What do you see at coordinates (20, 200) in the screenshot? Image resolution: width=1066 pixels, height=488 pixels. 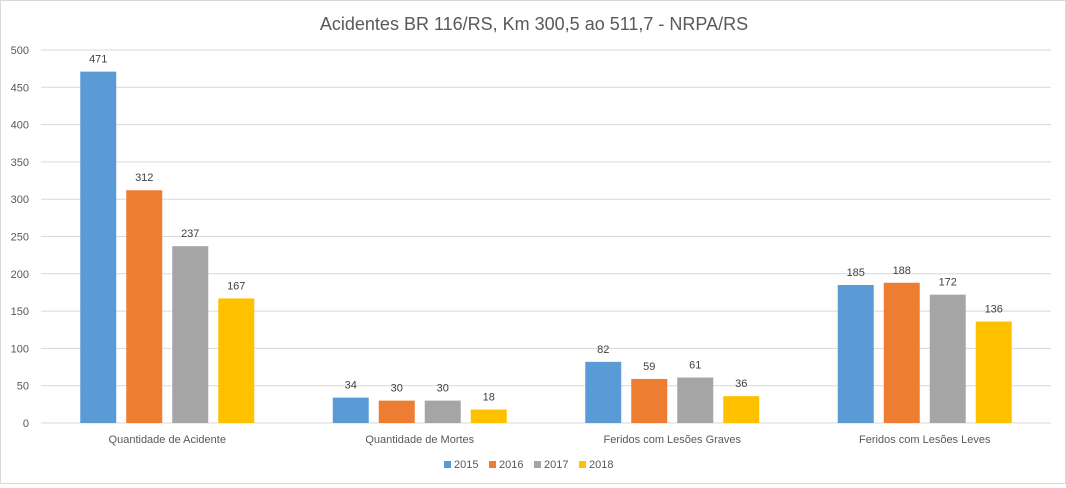 I see `y-tick-label: 300` at bounding box center [20, 200].